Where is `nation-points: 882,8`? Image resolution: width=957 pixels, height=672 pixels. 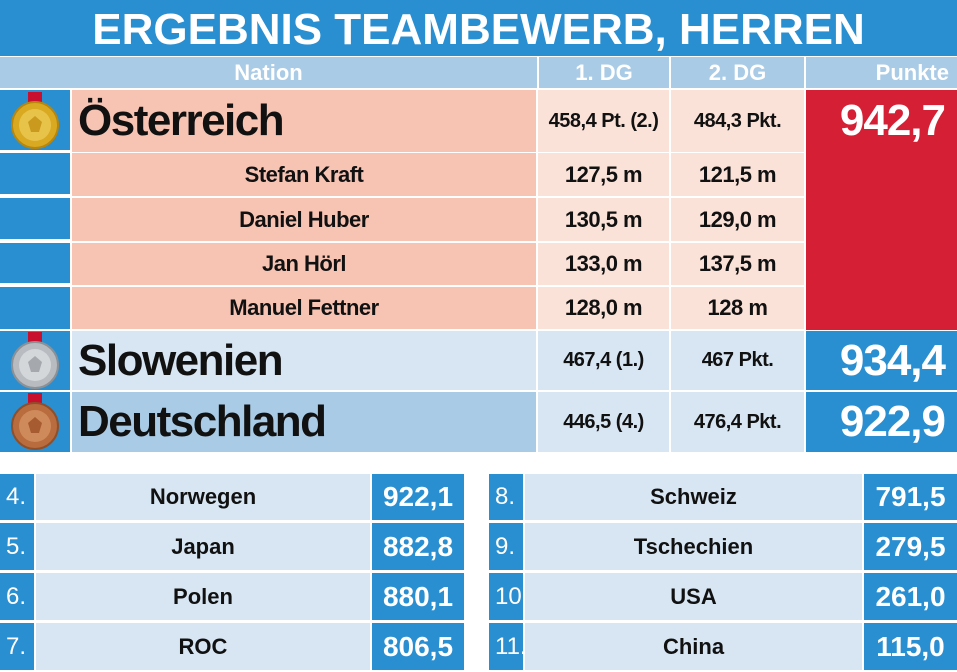
nation-points: 882,8 is located at coordinates (418, 546).